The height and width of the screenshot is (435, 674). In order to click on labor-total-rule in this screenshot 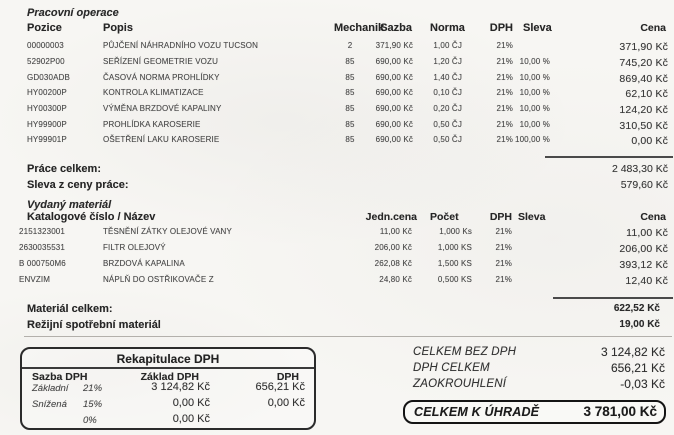, I will do `click(609, 157)`.